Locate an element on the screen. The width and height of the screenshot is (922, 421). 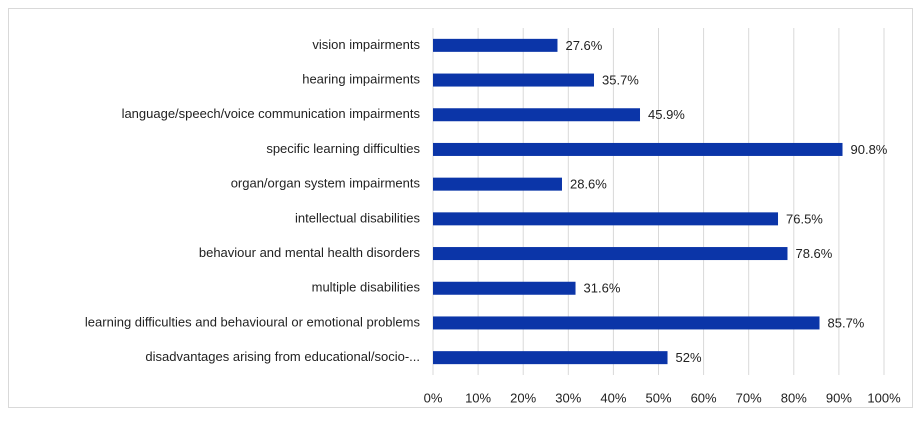
data-label: 31.6% is located at coordinates (602, 288).